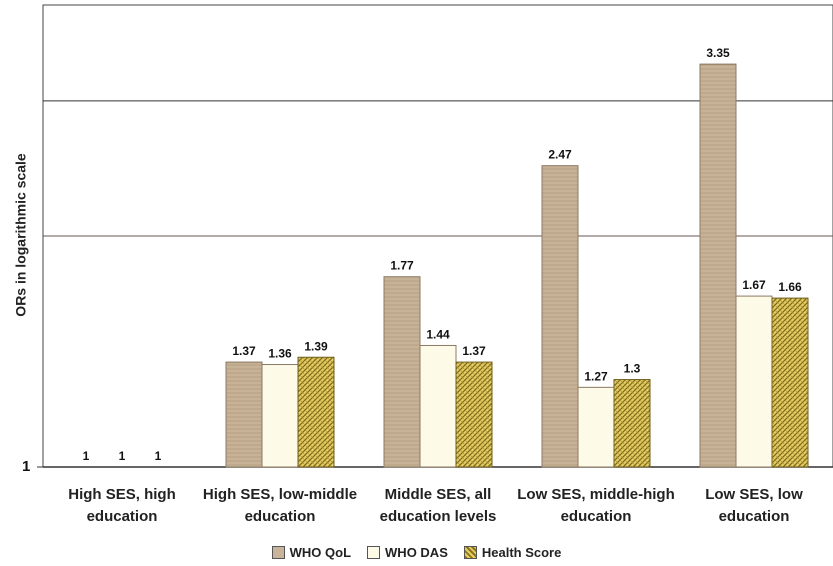 The image size is (833, 566). What do you see at coordinates (158, 456) in the screenshot?
I see `data-label-health-score: 1` at bounding box center [158, 456].